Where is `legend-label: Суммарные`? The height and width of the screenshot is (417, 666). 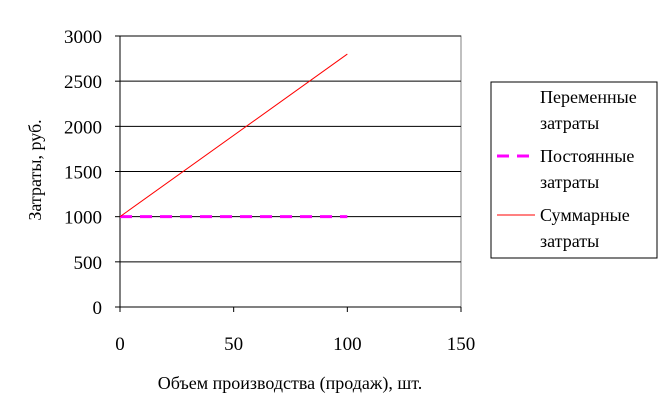 legend-label: Суммарные is located at coordinates (585, 215).